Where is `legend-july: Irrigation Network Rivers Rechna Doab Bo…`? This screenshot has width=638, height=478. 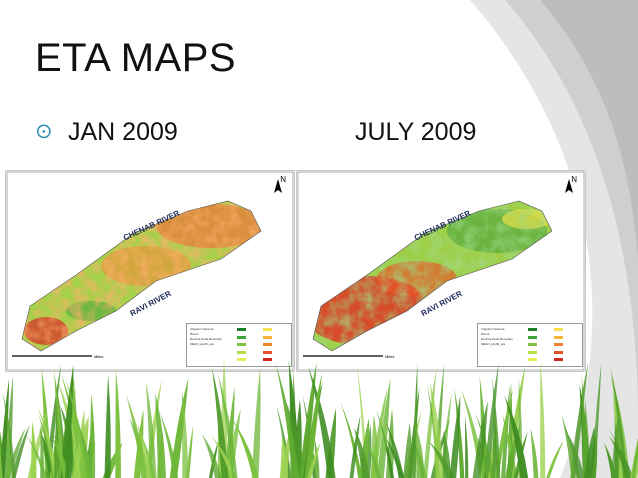
legend-july: Irrigation Network Rivers Rechna Doab Bo… is located at coordinates (530, 345).